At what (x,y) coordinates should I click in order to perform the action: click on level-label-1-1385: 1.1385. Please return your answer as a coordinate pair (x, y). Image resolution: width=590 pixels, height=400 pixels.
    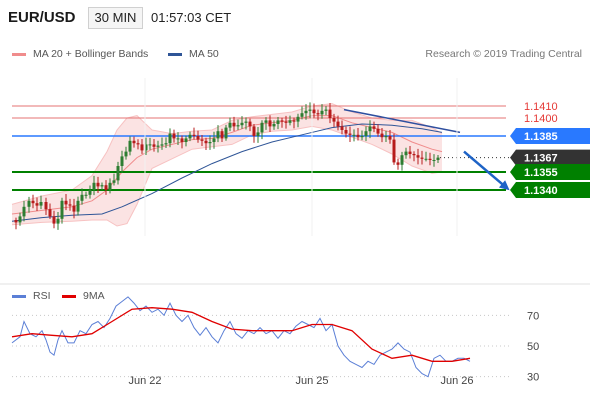
    Looking at the image, I should click on (541, 137).